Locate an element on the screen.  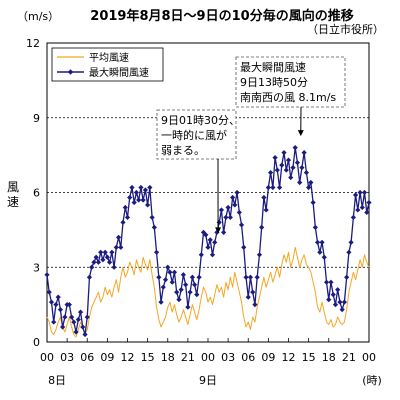
annotation-max-gust-box is located at coordinates (290, 82).